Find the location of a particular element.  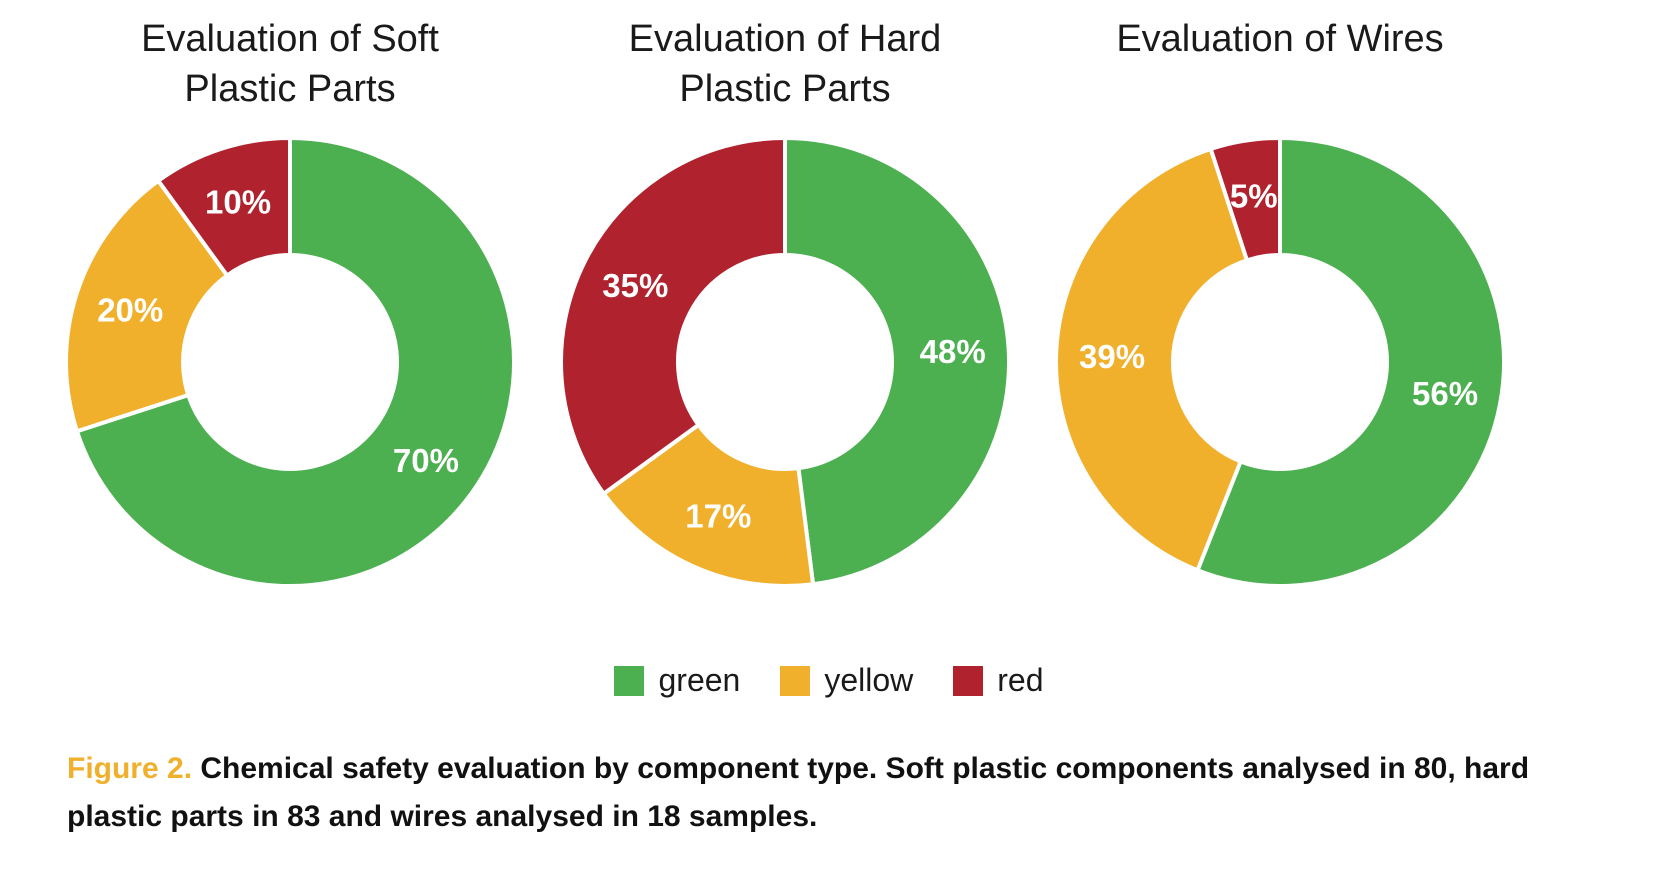

slice-label-wires-green: 56% is located at coordinates (1445, 393).